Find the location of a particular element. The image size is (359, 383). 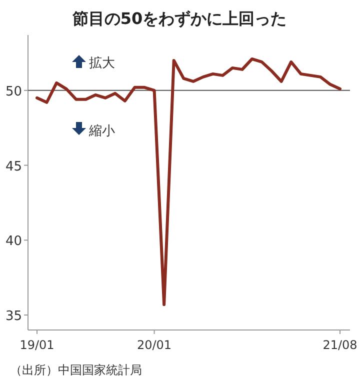

x-tick-label: 20/01 is located at coordinates (154, 345).